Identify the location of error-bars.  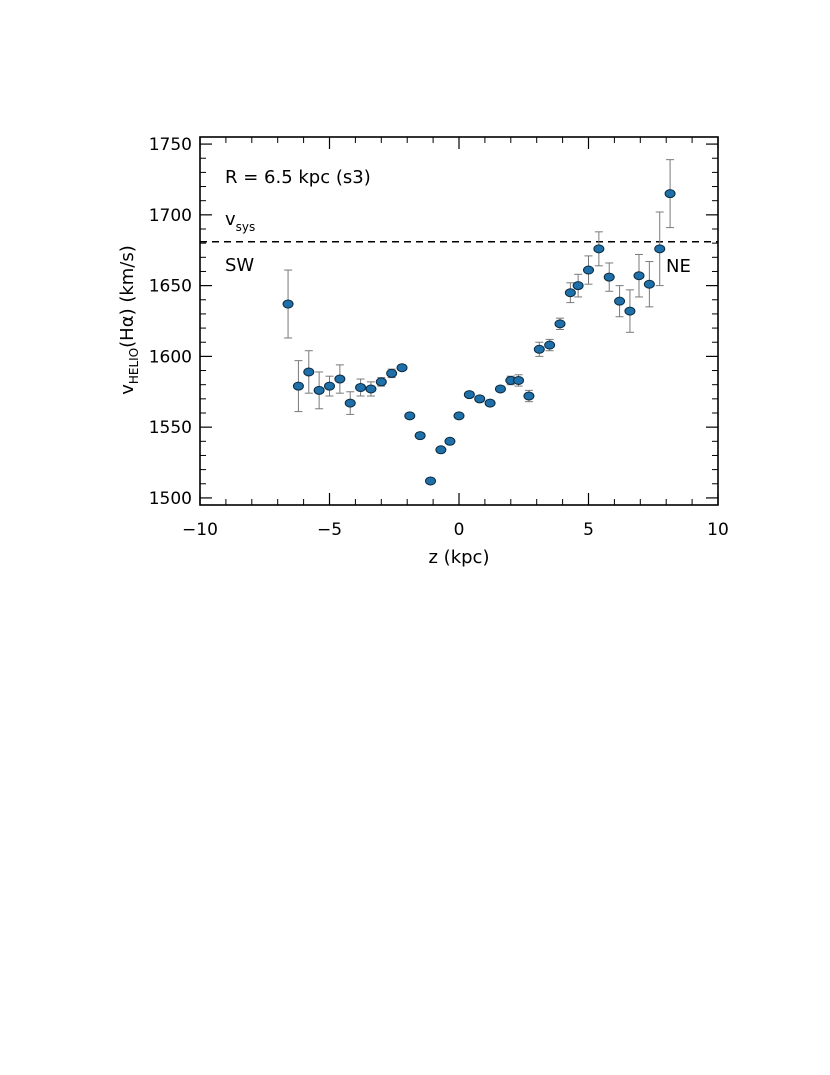
(479, 322).